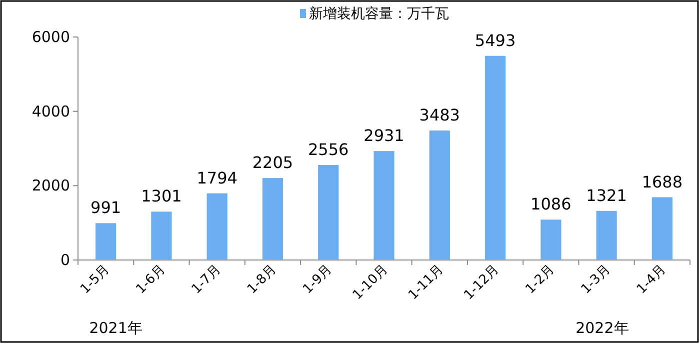  What do you see at coordinates (115, 328) in the screenshot?
I see `text: 2021年` at bounding box center [115, 328].